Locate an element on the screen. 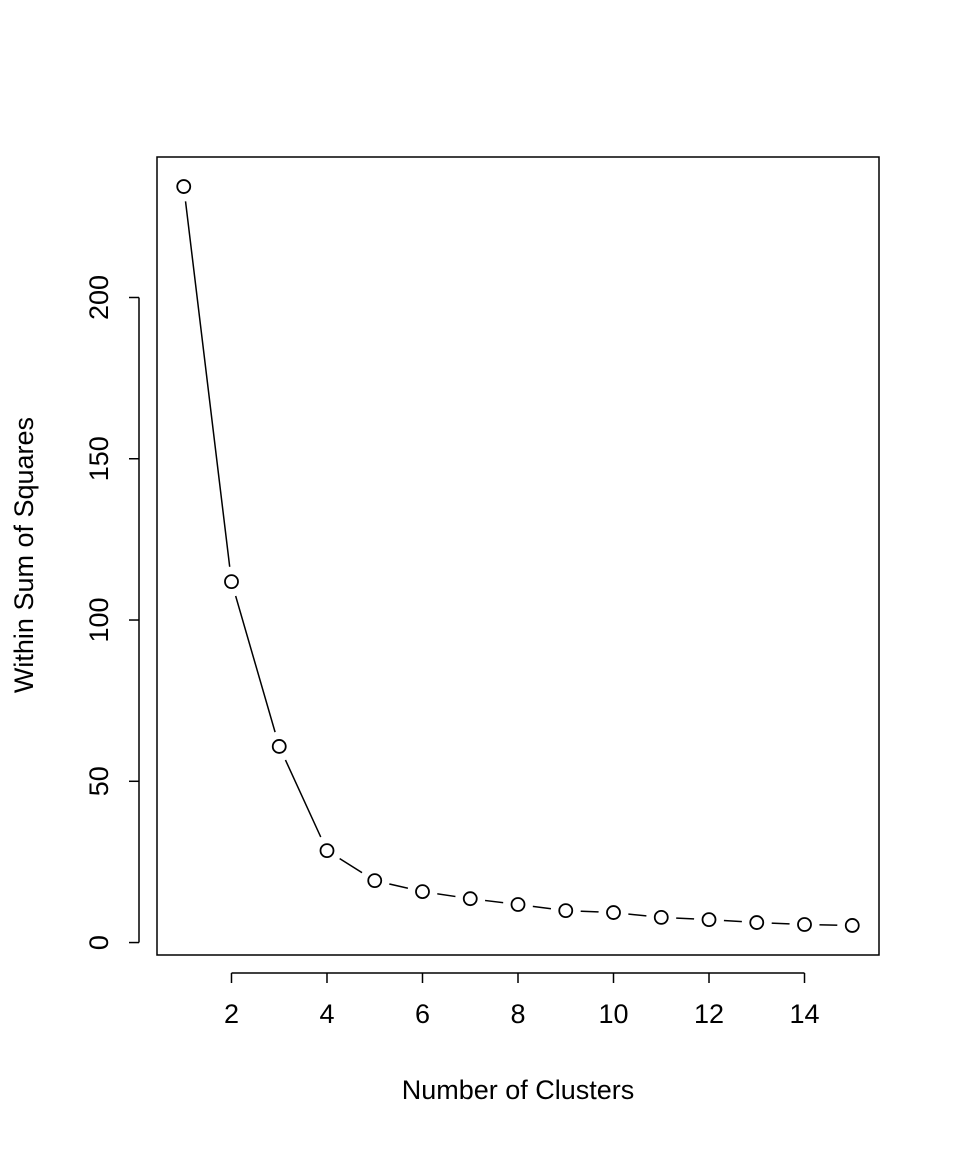  x-tick-label: 2 is located at coordinates (231, 1014).